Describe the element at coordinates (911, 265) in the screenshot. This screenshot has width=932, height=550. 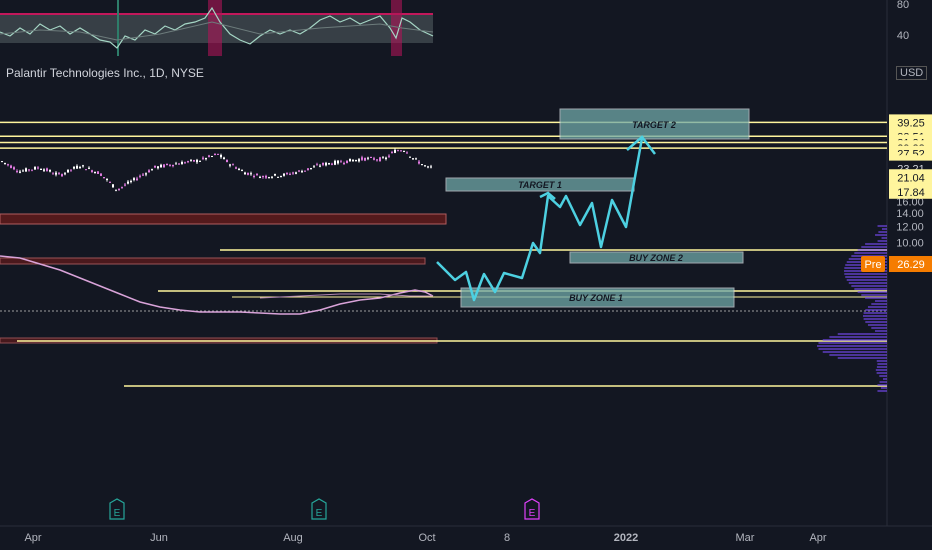
I see `pre-value: 26.29` at that location.